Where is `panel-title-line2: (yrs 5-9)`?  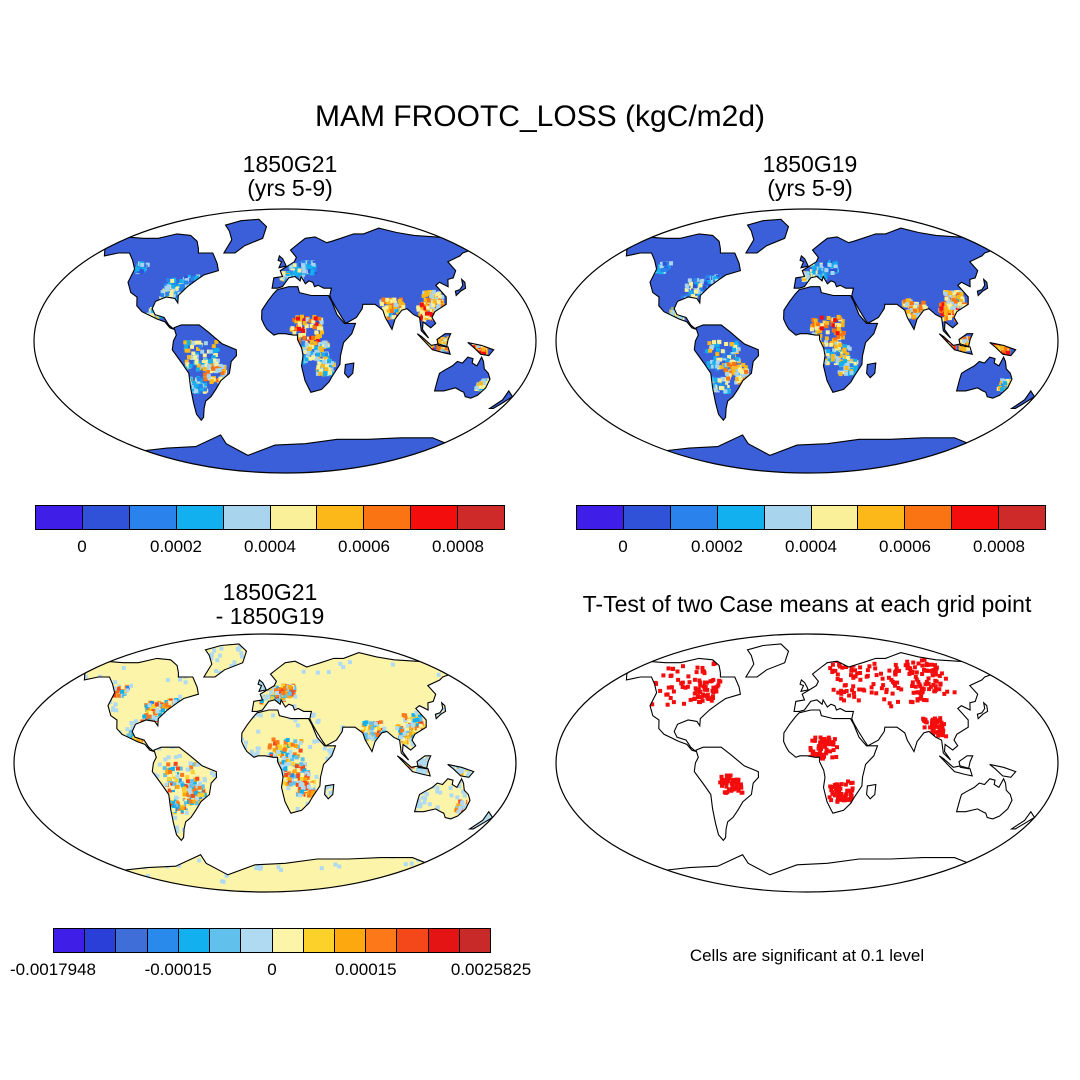 panel-title-line2: (yrs 5-9) is located at coordinates (290, 188).